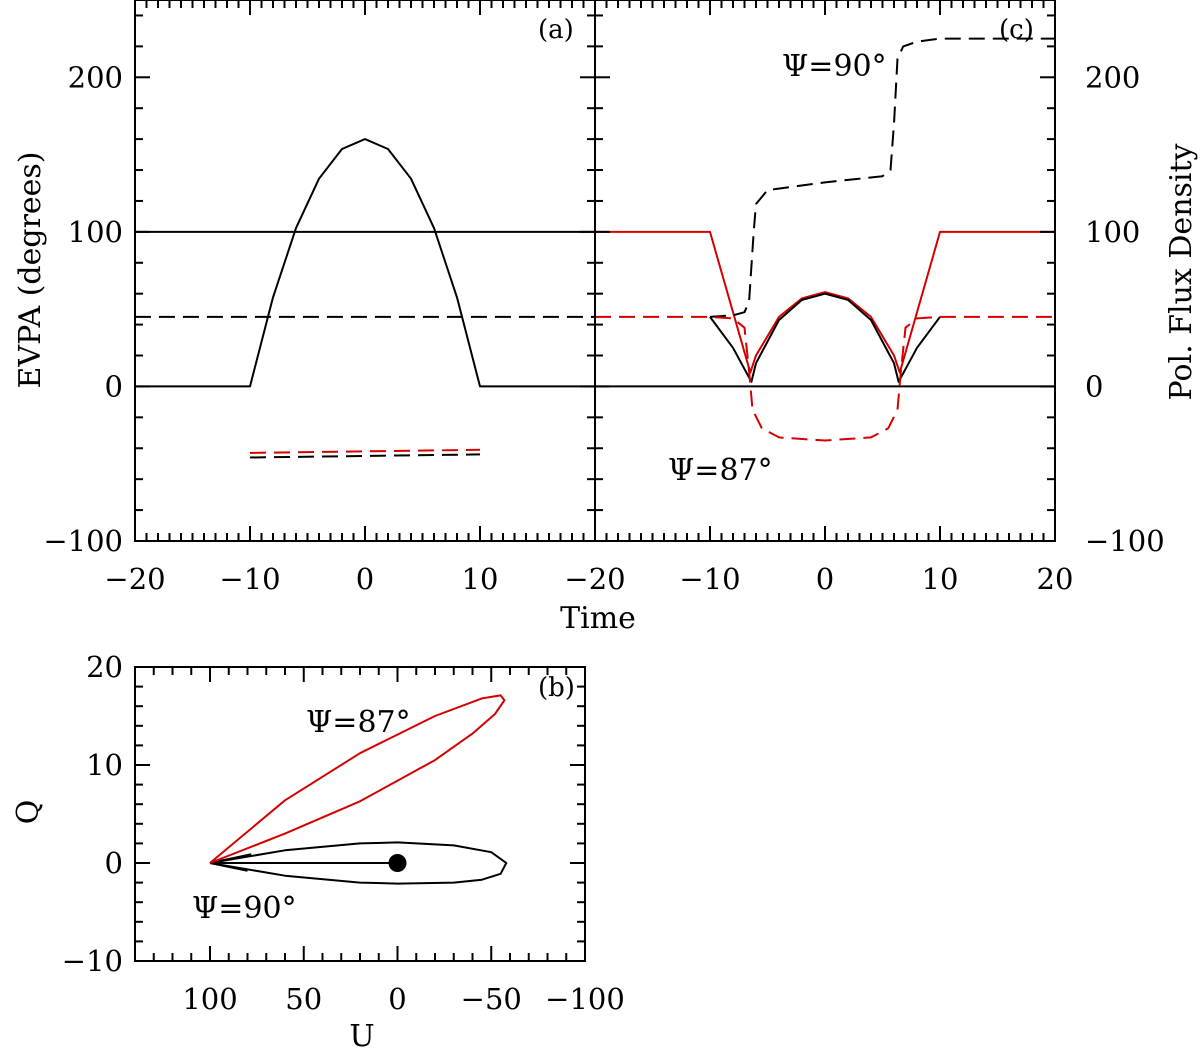 The image size is (1200, 1051). What do you see at coordinates (1016, 30) in the screenshot?
I see `panel-c-label: (c)` at bounding box center [1016, 30].